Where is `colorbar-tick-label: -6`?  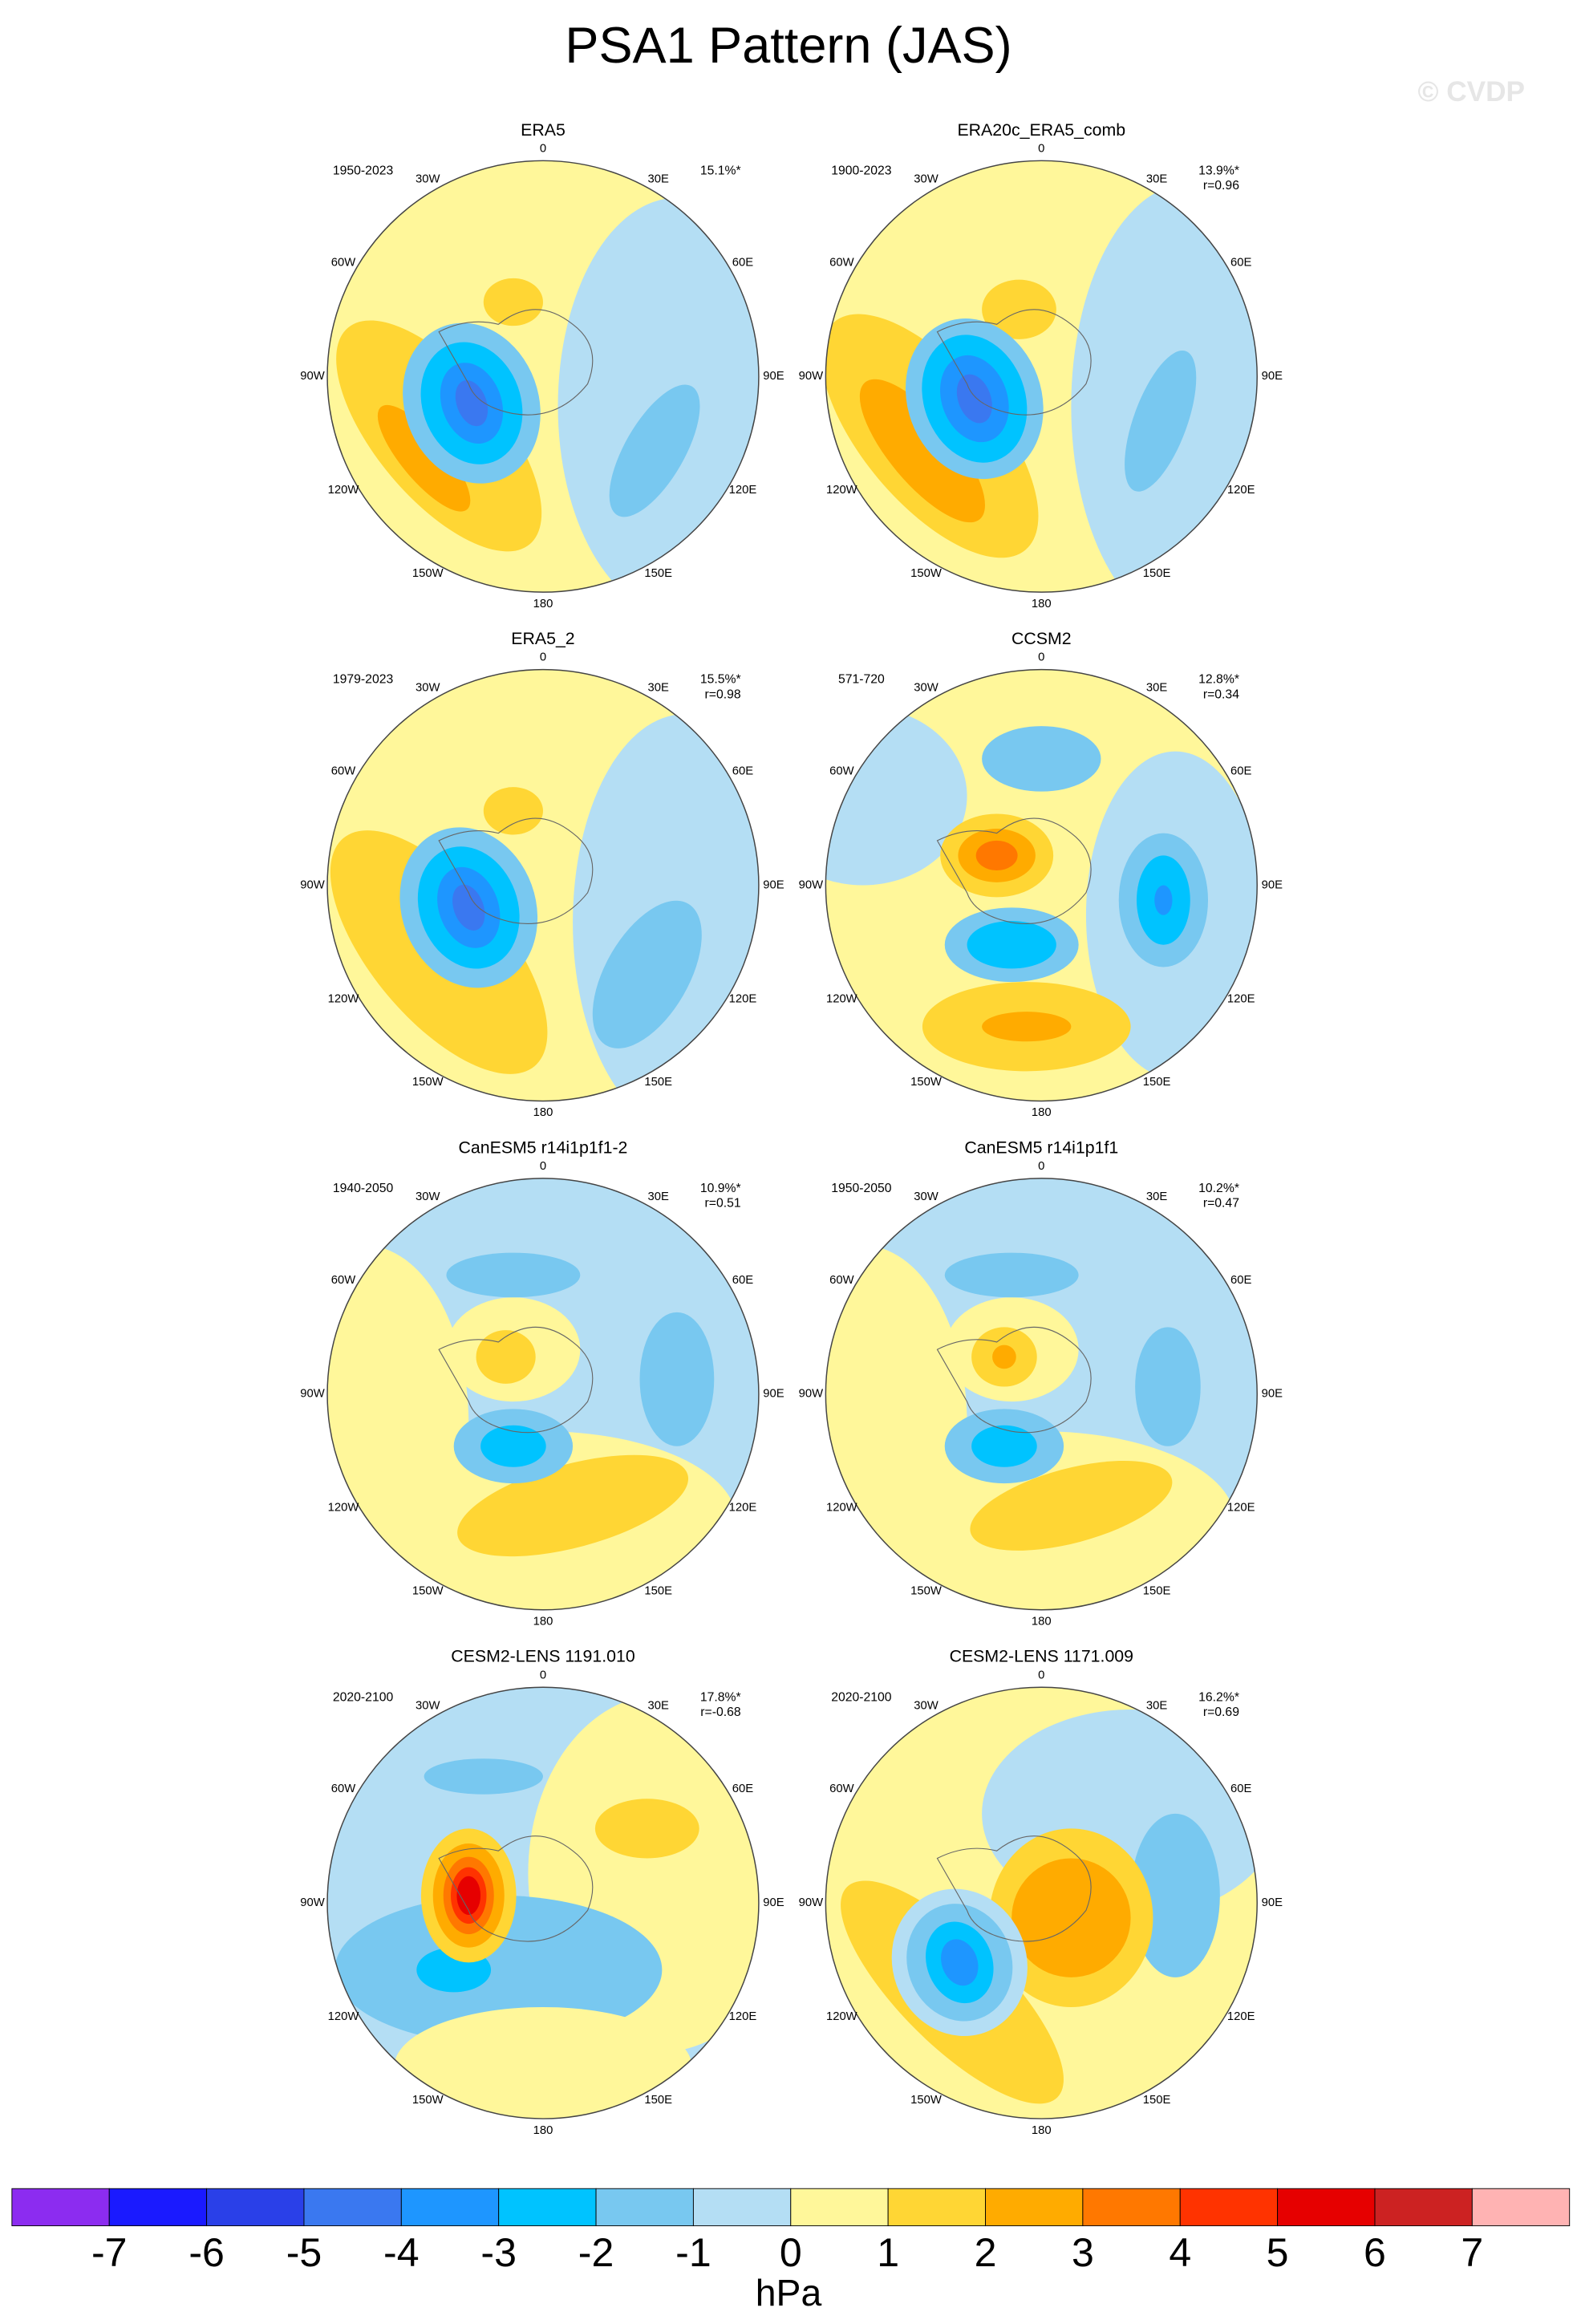 colorbar-tick-label: -6 is located at coordinates (207, 2252).